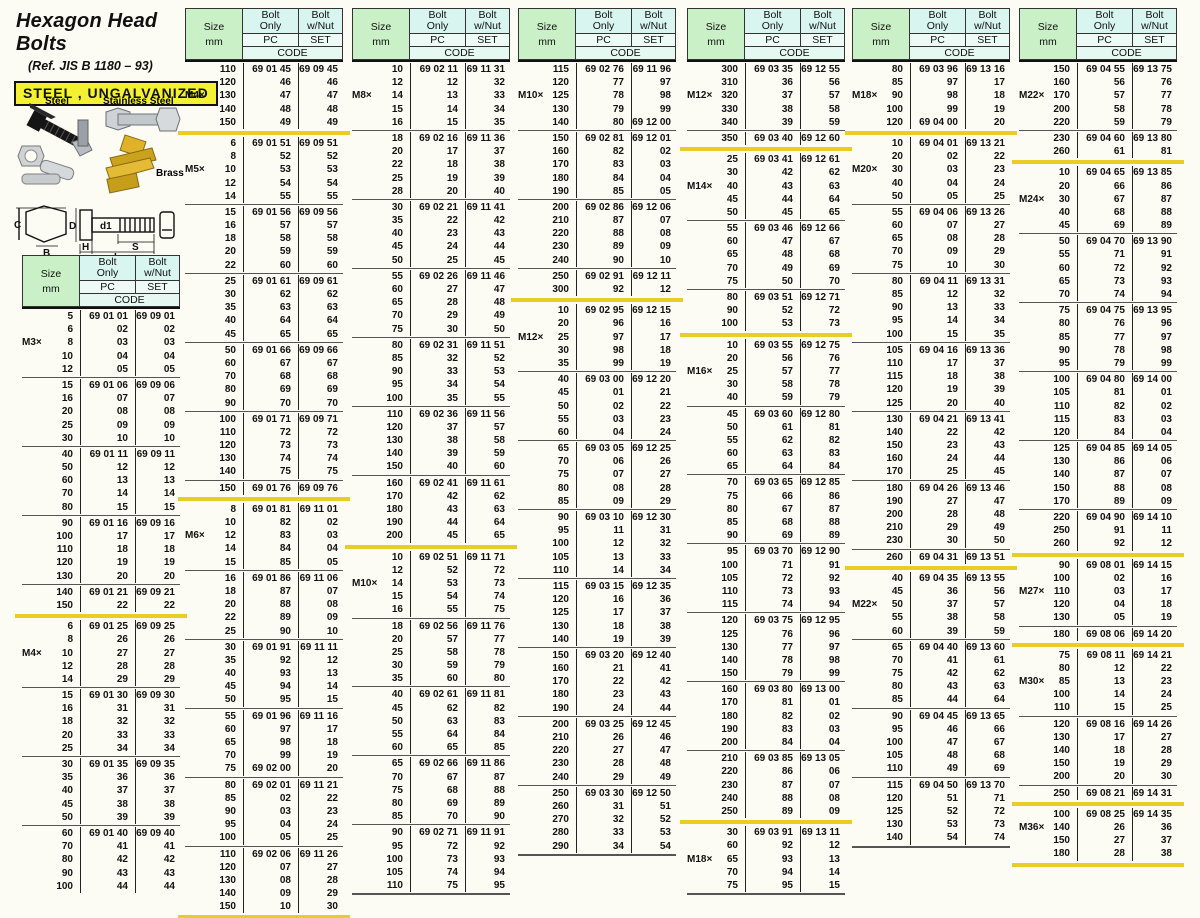 The image size is (1200, 918). What do you see at coordinates (651, 122) in the screenshot?
I see `set-code-cell: 69 12 00` at bounding box center [651, 122].